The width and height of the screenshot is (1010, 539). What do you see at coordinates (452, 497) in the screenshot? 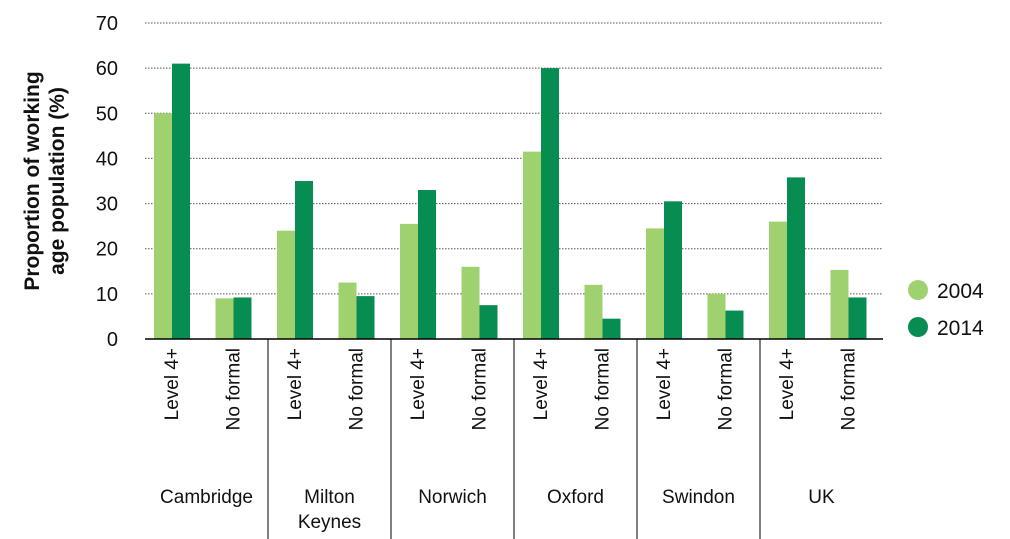
I see `x-group-label: Norwich` at bounding box center [452, 497].